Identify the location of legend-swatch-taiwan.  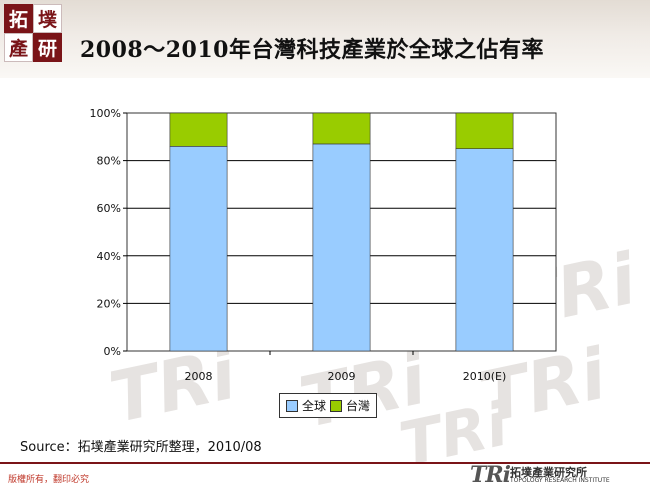
(336, 405).